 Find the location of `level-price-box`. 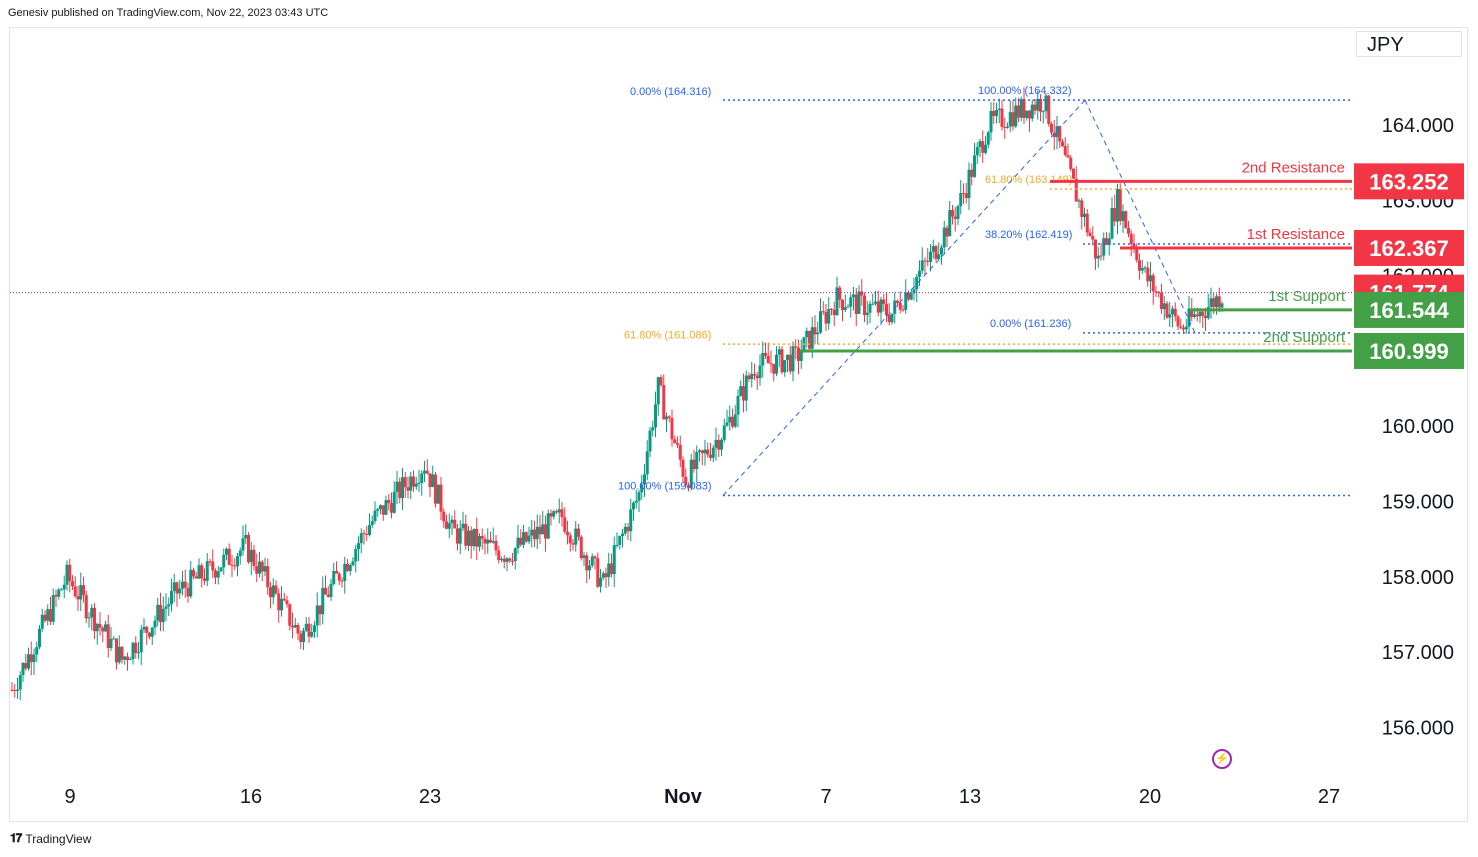

level-price-box is located at coordinates (1409, 181).